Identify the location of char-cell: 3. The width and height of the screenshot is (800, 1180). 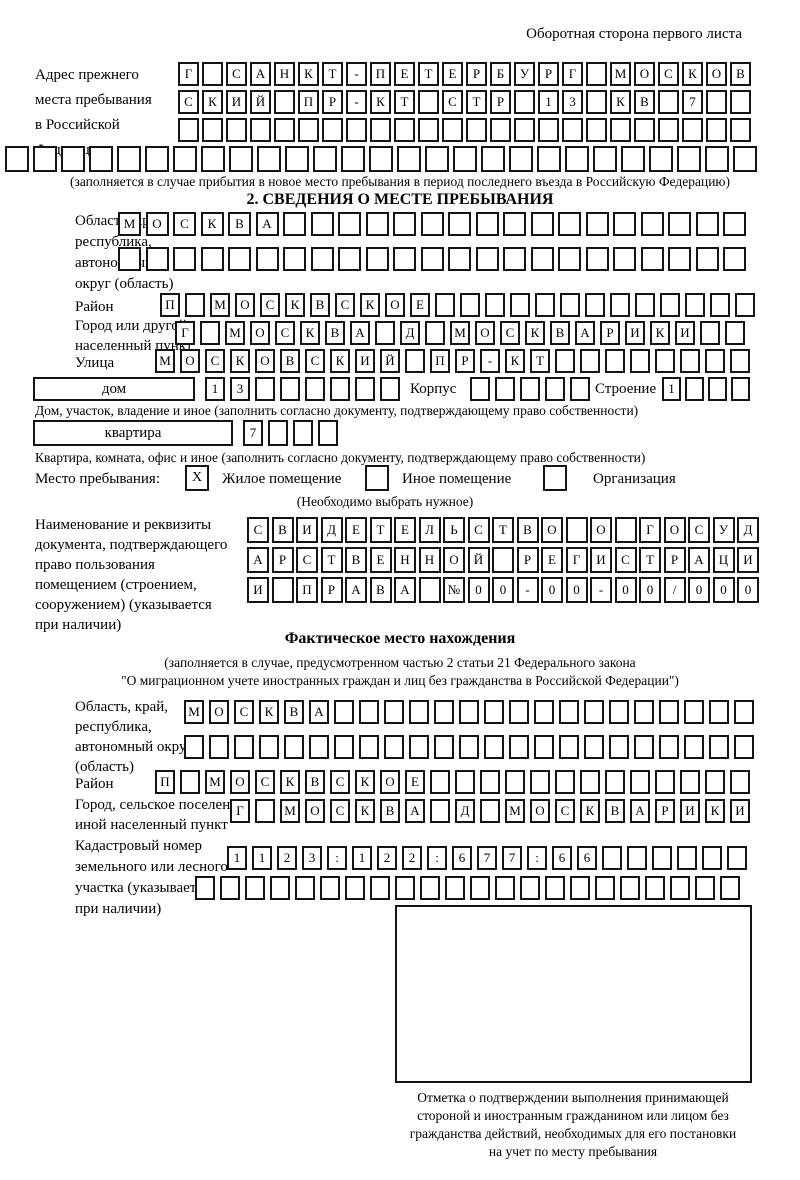
(572, 102).